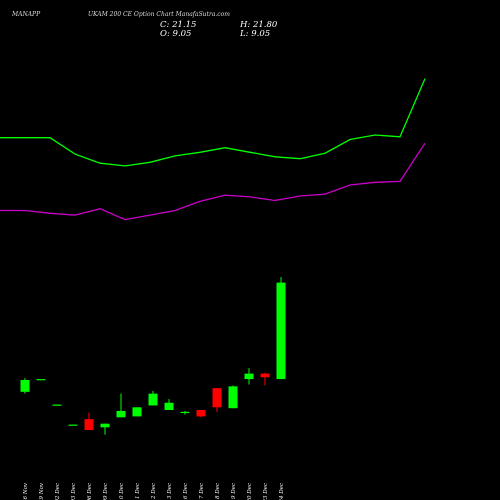  Describe the element at coordinates (282, 491) in the screenshot. I see `x-tick-label: 24 Dec` at that location.